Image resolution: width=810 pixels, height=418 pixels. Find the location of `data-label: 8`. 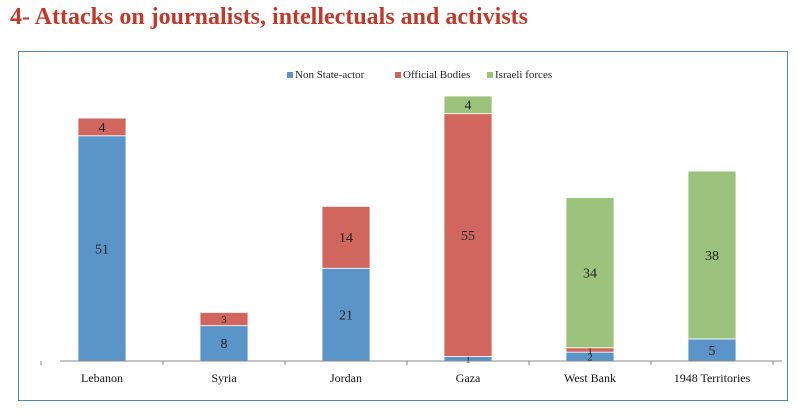

data-label: 8 is located at coordinates (224, 344).